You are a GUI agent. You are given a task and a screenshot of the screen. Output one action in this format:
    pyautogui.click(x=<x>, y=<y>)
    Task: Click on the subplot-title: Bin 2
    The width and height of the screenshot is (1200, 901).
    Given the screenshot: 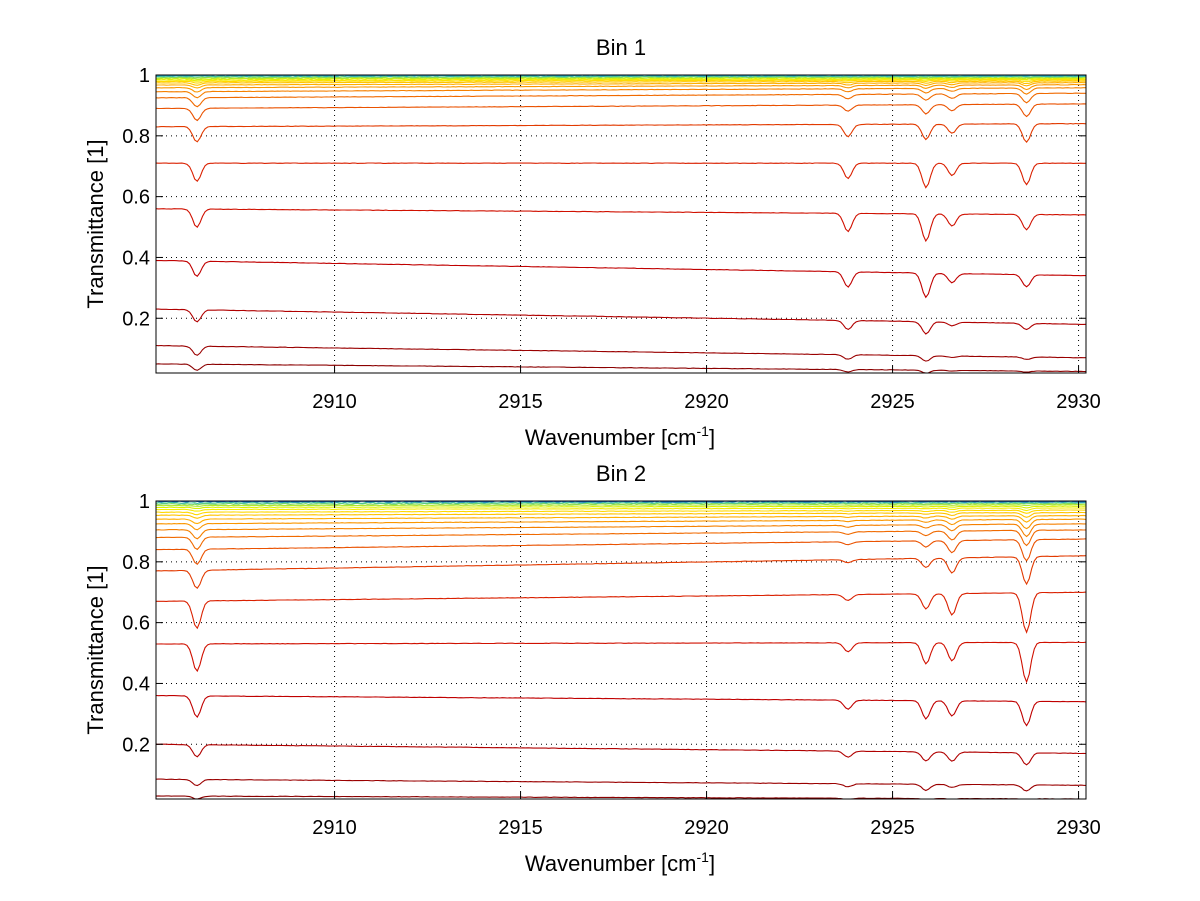 What is the action you would take?
    pyautogui.click(x=621, y=473)
    